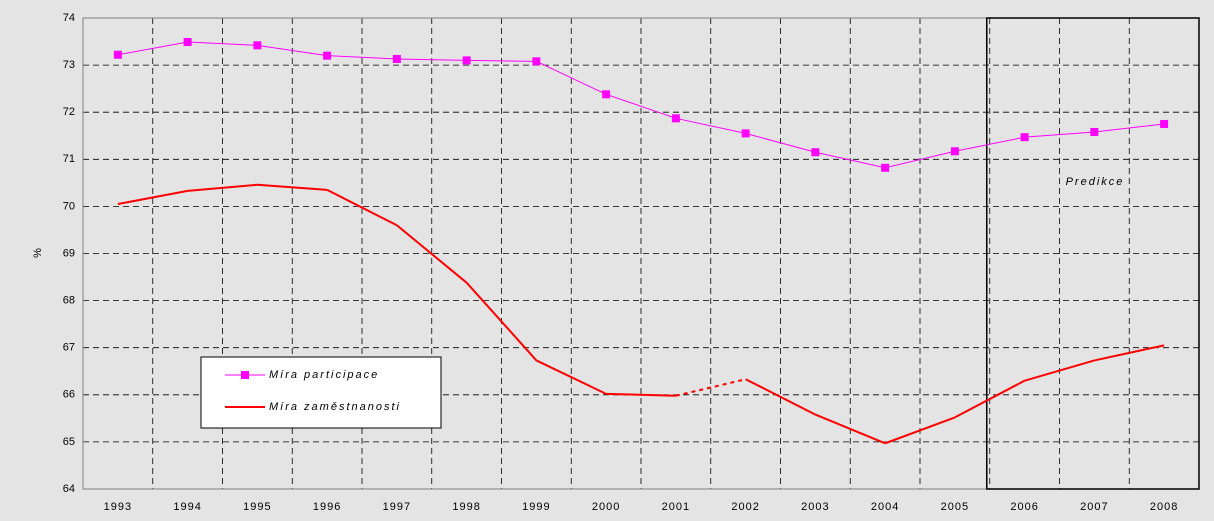 The image size is (1214, 521). I want to click on x-tick-label: 1997, so click(397, 507).